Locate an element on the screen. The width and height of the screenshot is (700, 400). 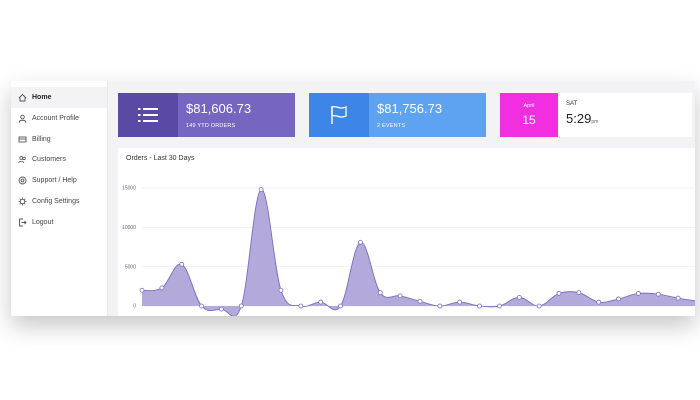
y-tick-label: 0 is located at coordinates (134, 307).